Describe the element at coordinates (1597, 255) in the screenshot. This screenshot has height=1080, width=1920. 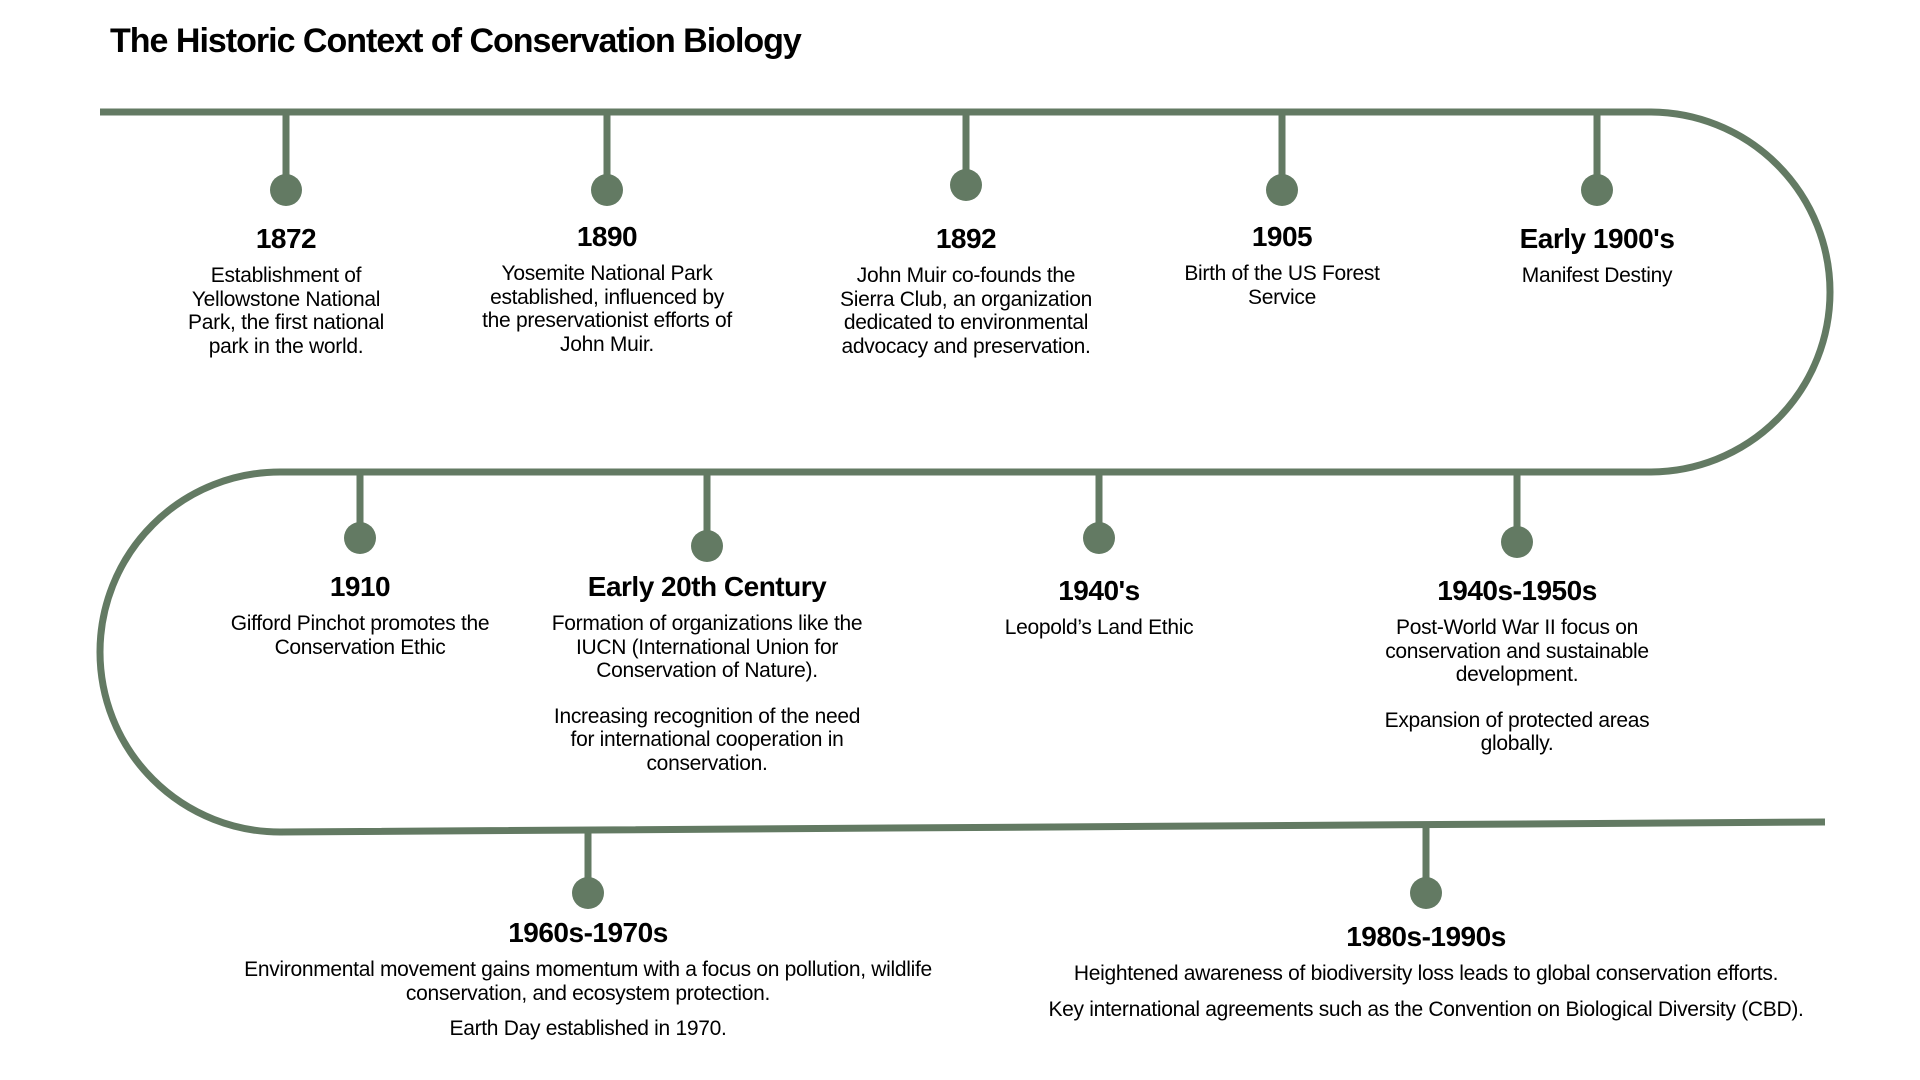
I see `timeline-event-early-1900s: Early 1900's Manifest Destiny` at that location.